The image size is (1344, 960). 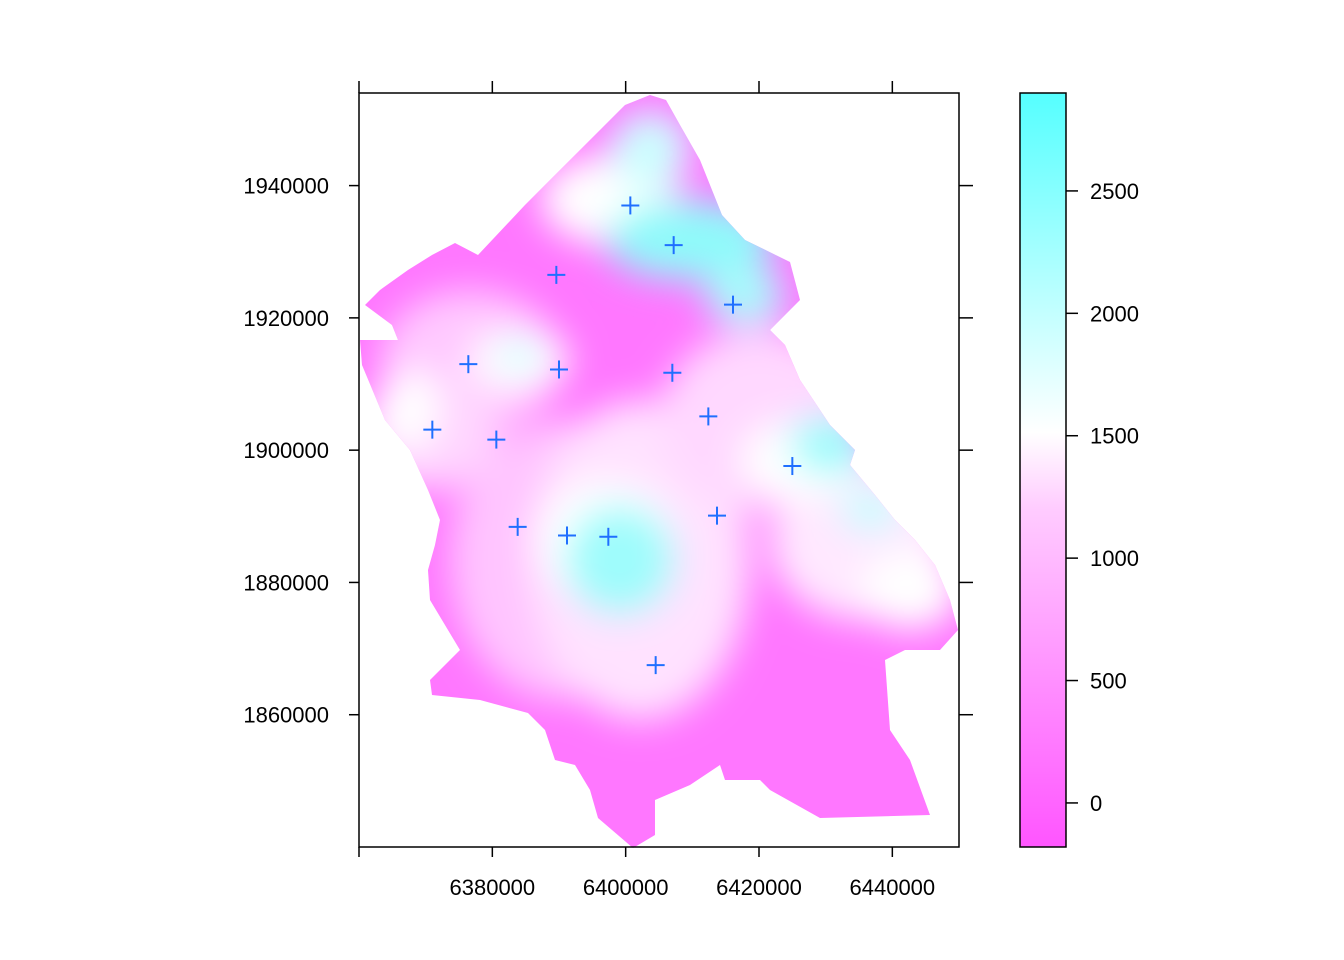 I want to click on x-tick-label: 6400000, so click(x=626, y=887).